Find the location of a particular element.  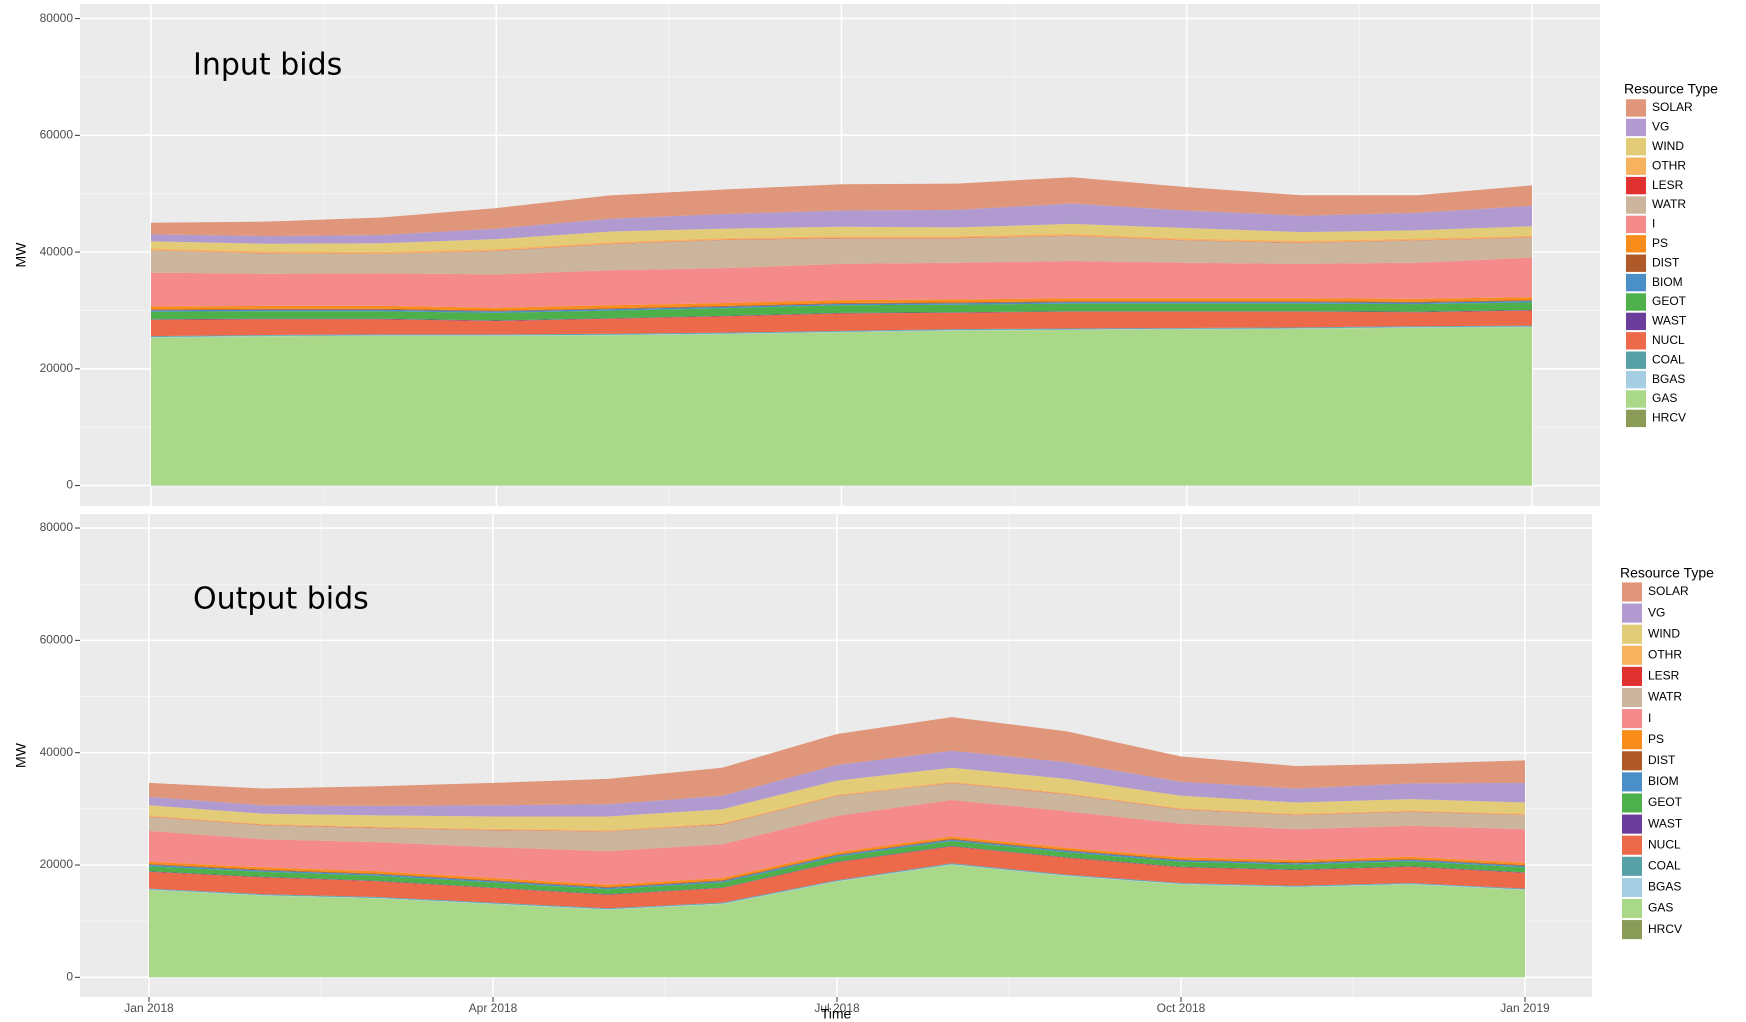

legend-label: BIOM is located at coordinates (1667, 282).